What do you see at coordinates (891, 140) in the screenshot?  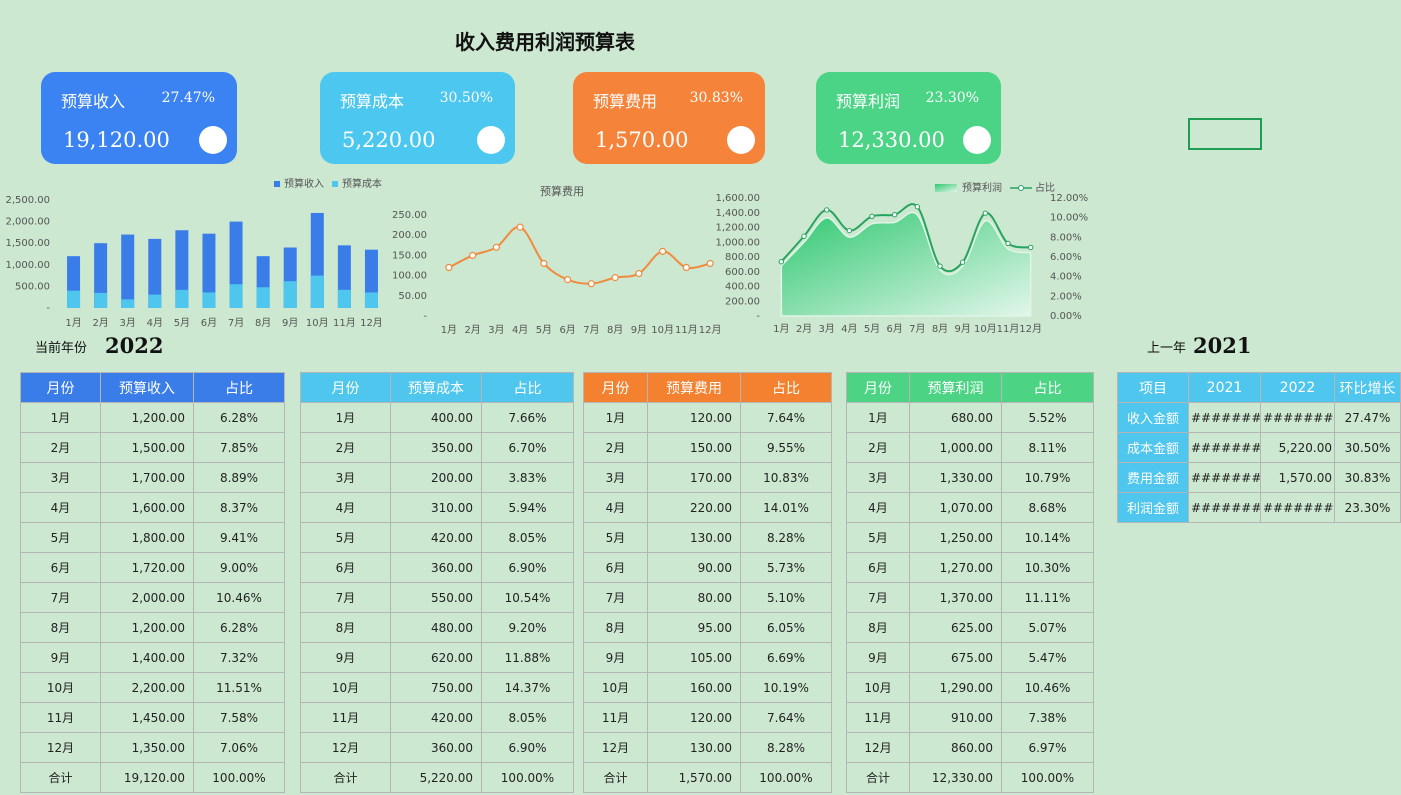 I see `card-amount: 12,330.00` at bounding box center [891, 140].